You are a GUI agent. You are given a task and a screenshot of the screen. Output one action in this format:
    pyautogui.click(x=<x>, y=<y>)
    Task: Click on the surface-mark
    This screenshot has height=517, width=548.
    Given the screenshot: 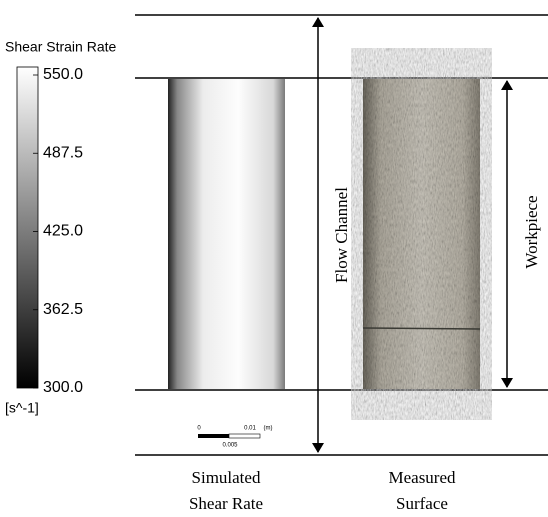 What is the action you would take?
    pyautogui.click(x=421, y=328)
    